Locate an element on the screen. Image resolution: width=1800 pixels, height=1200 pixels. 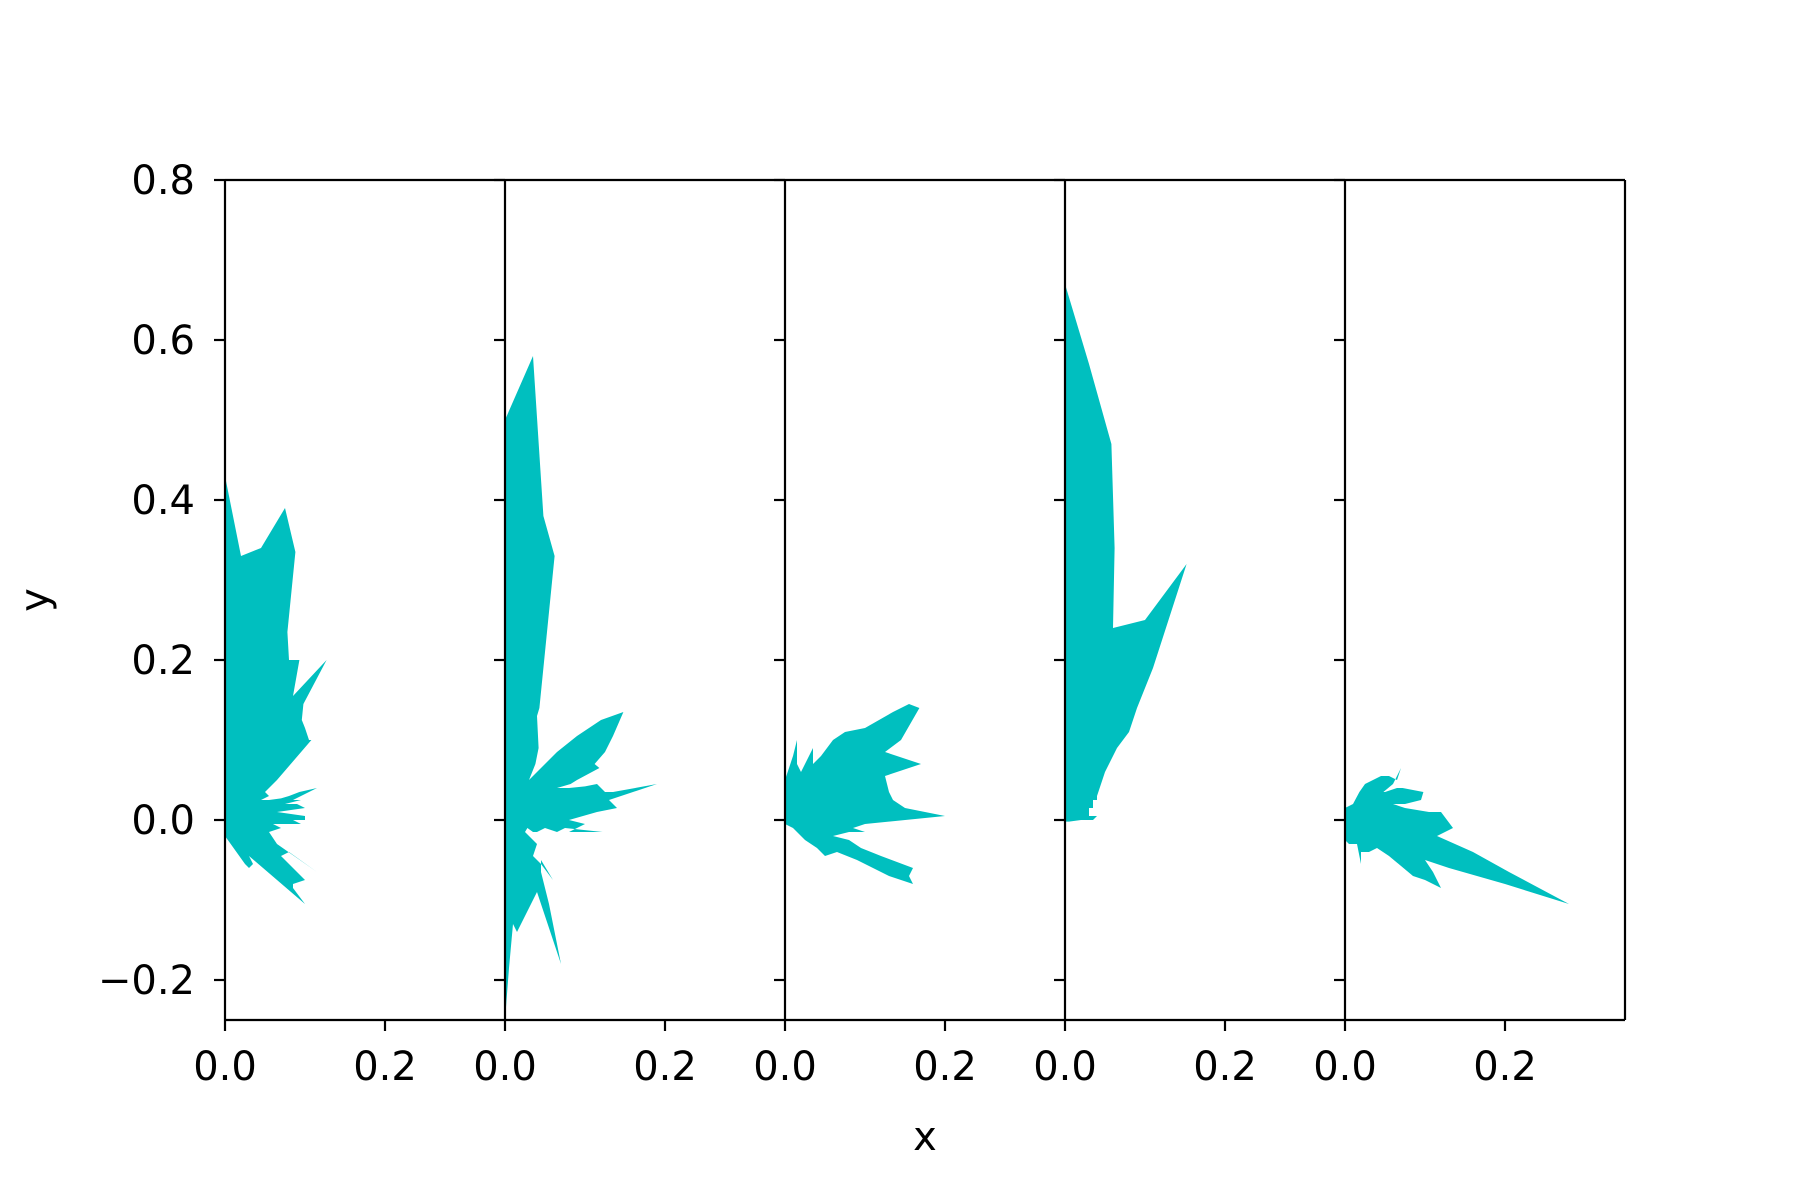
panel-5-x-tick-label: 0.0 is located at coordinates (1345, 1067).